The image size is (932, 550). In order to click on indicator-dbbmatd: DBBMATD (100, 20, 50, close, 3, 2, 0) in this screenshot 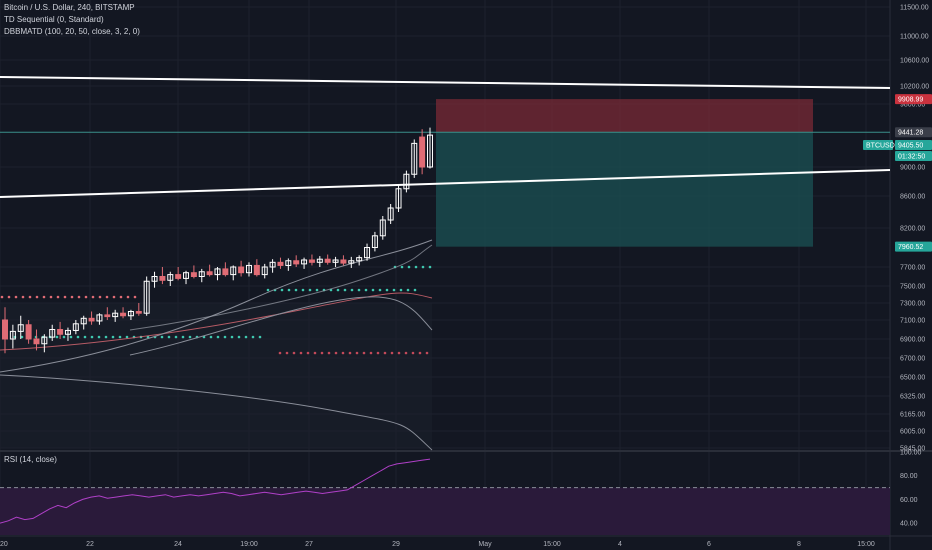, I will do `click(72, 31)`.